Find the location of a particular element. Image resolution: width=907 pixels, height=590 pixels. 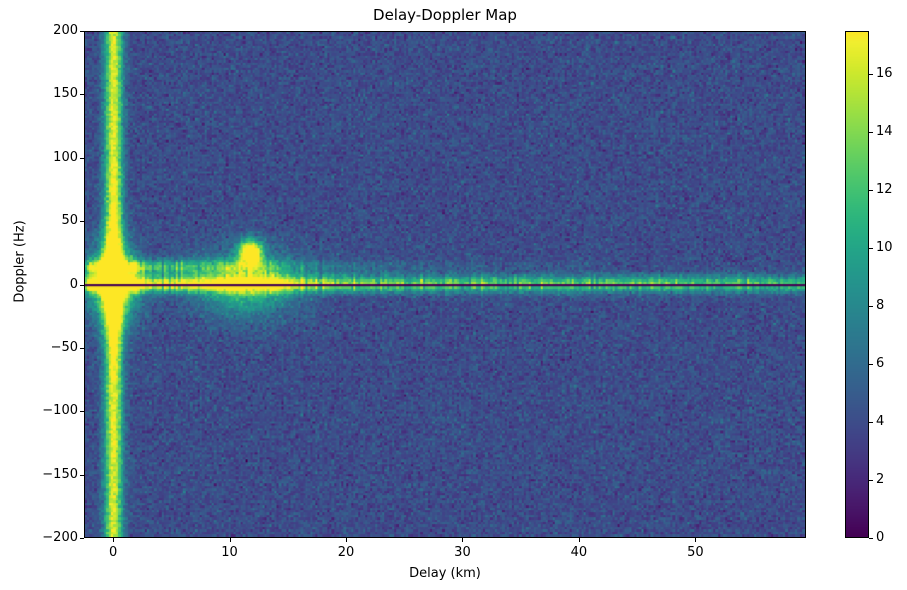

x-tick-label: 20 is located at coordinates (346, 552).